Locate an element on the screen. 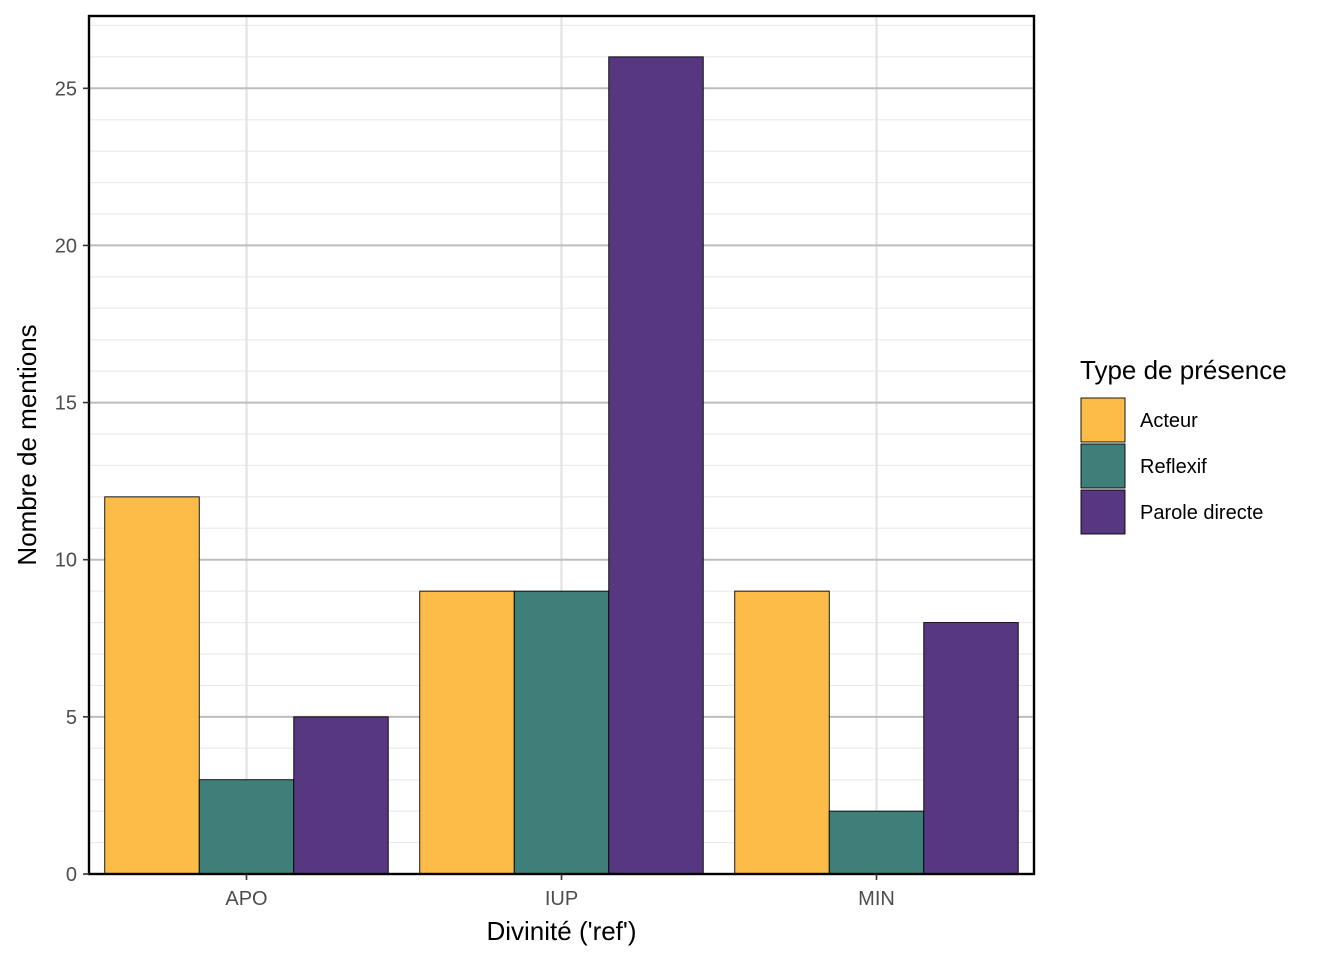 Image resolution: width=1344 pixels, height=960 pixels. bar-iup-parole-directe is located at coordinates (656, 465).